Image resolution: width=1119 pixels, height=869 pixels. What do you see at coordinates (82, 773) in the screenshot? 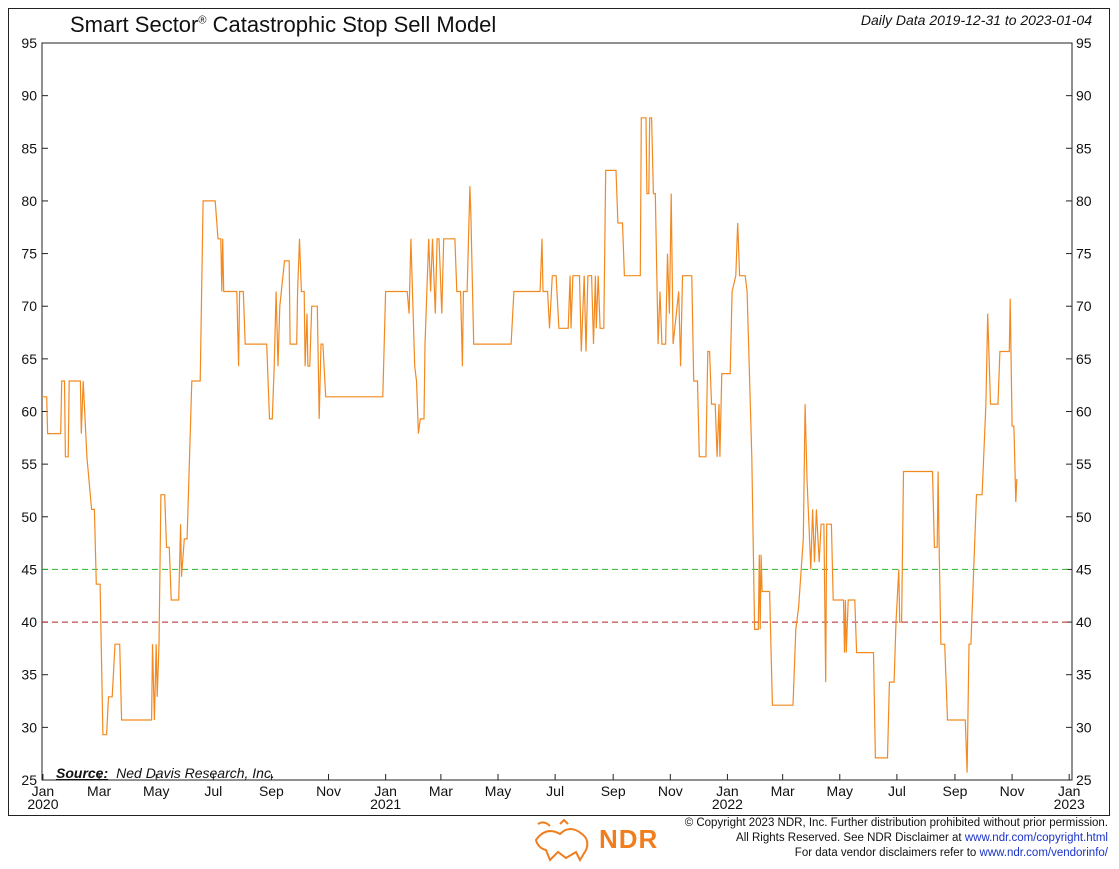
I see `source-label: Source:` at bounding box center [82, 773].